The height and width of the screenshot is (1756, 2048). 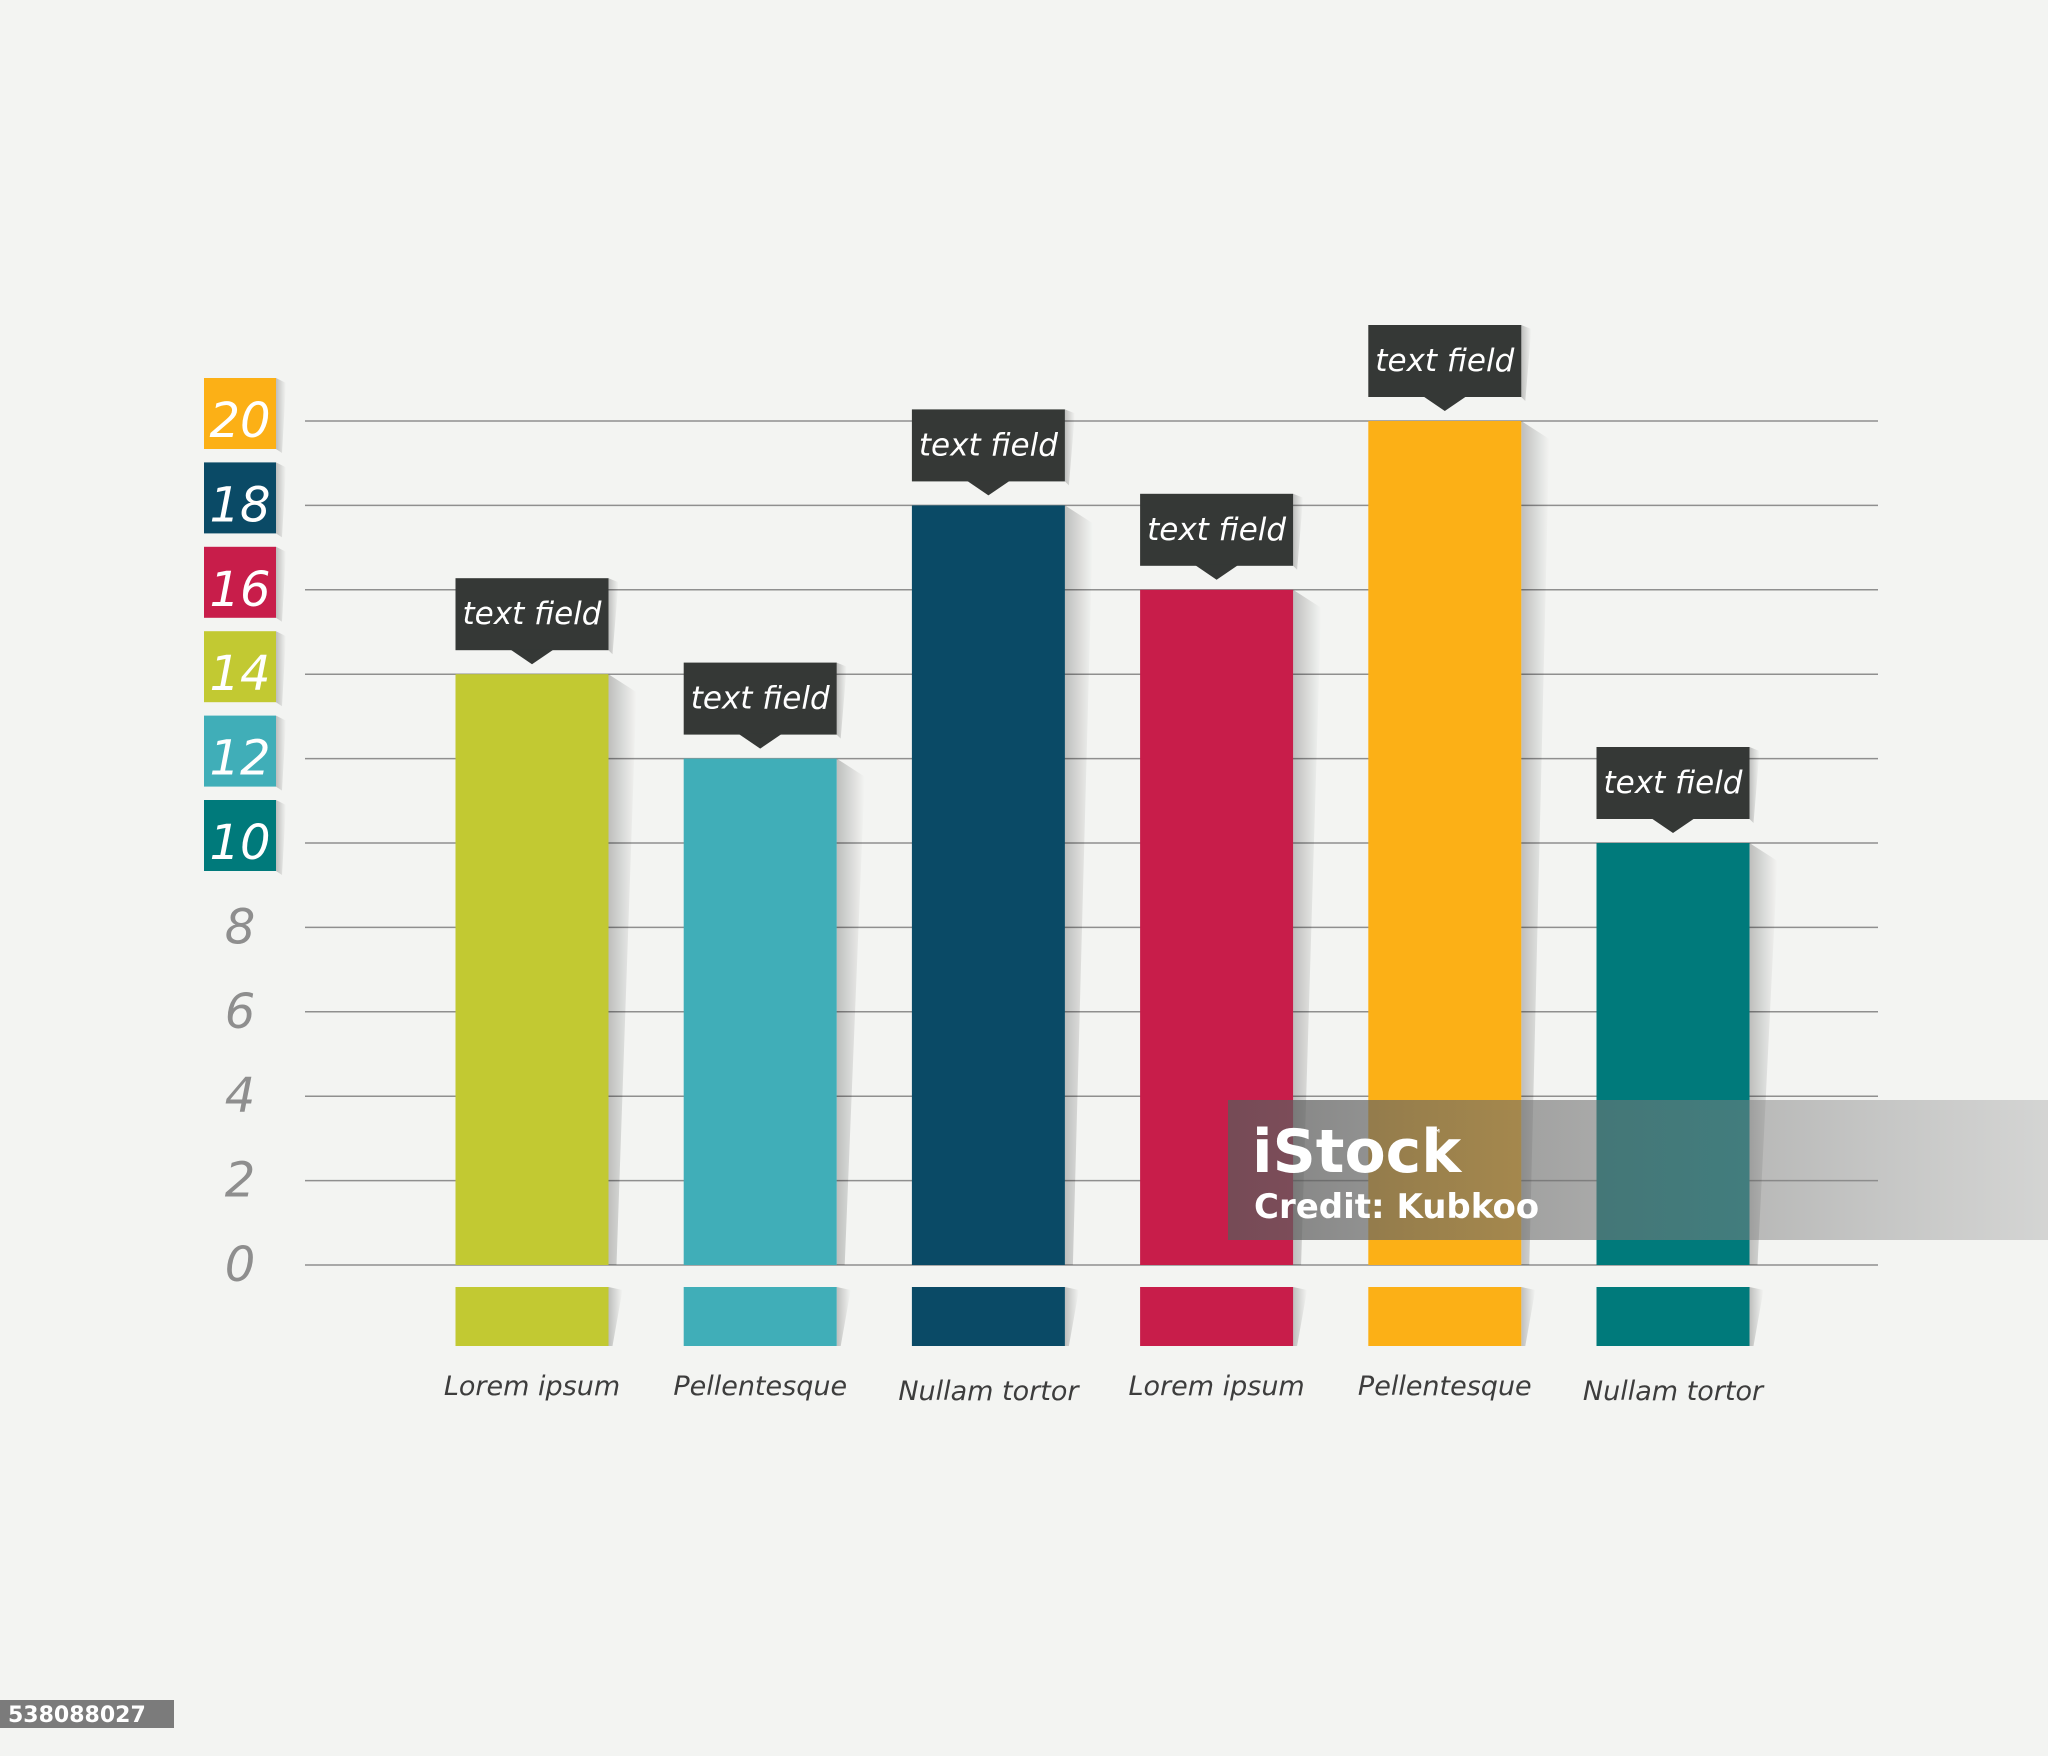 I want to click on watermark-logo: iStock, so click(x=1357, y=1152).